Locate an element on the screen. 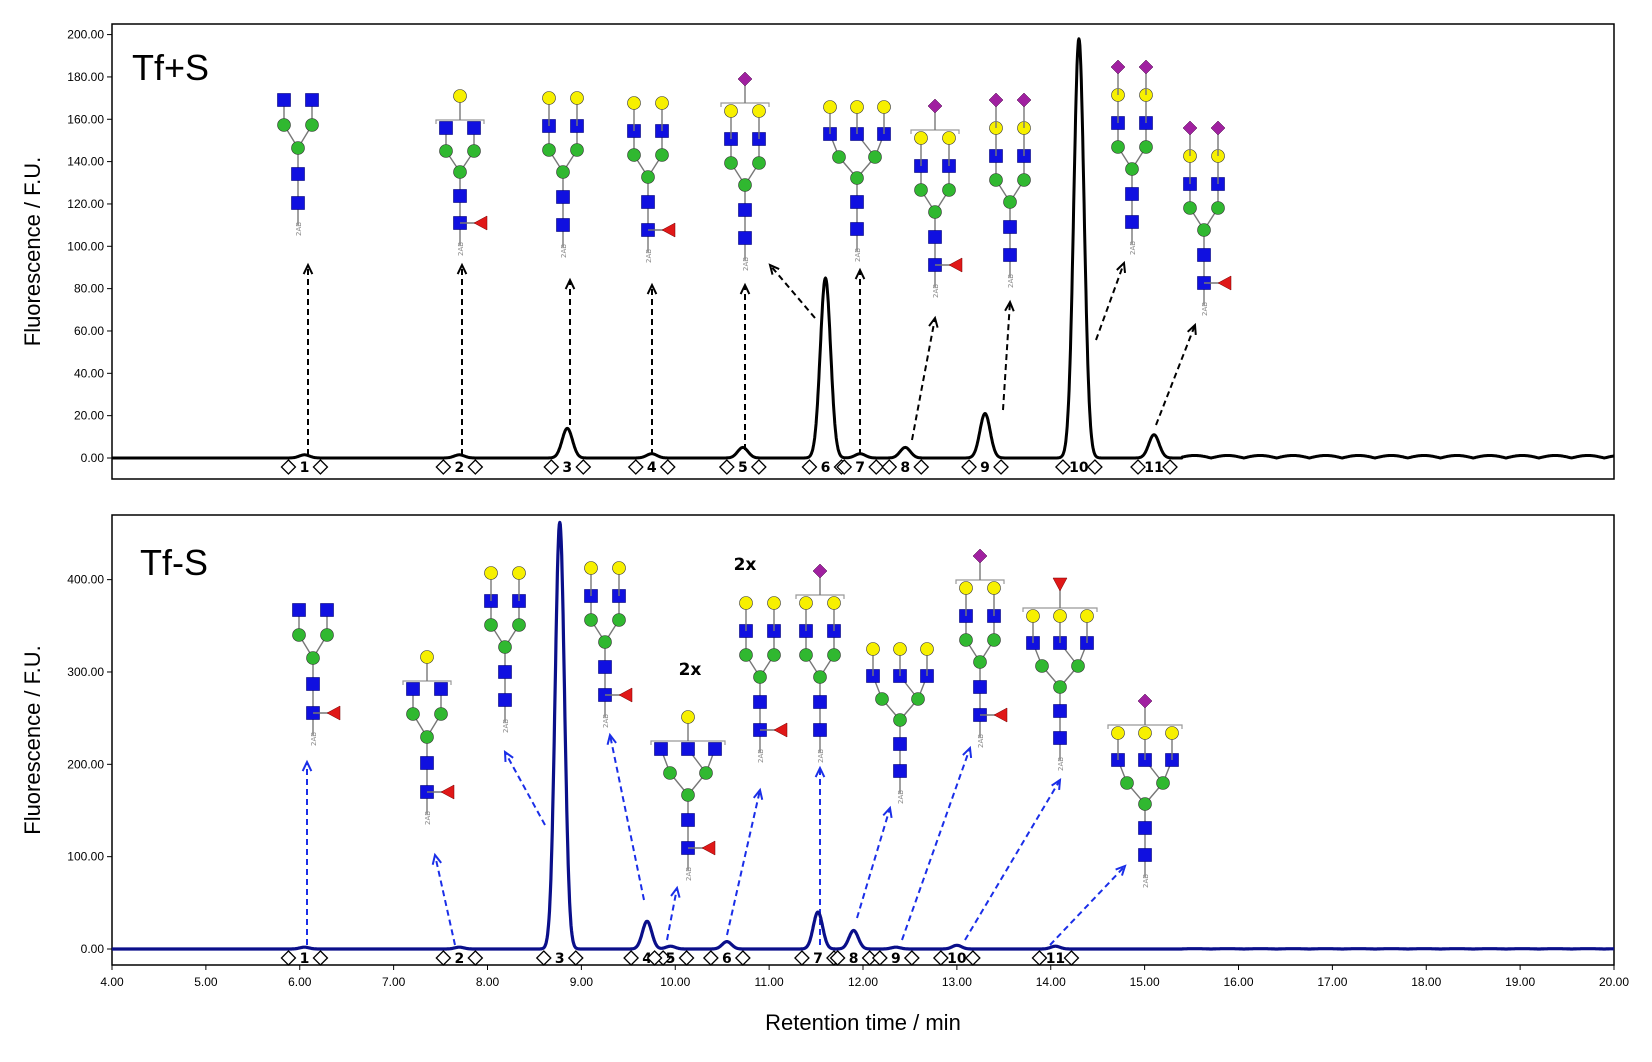 The image size is (1652, 1062). y-tick-label: 20.00 is located at coordinates (89, 416).